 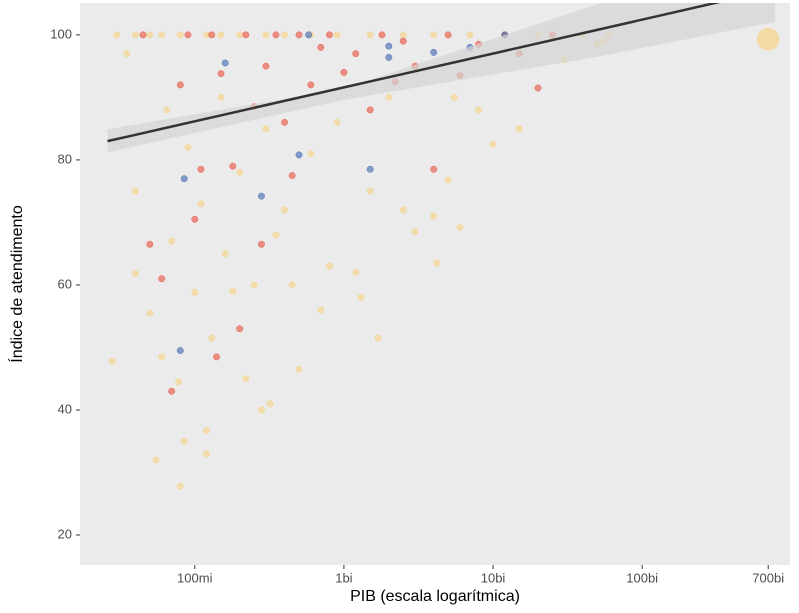 I want to click on y-axis-title: Índice de atendimento, so click(x=16, y=284).